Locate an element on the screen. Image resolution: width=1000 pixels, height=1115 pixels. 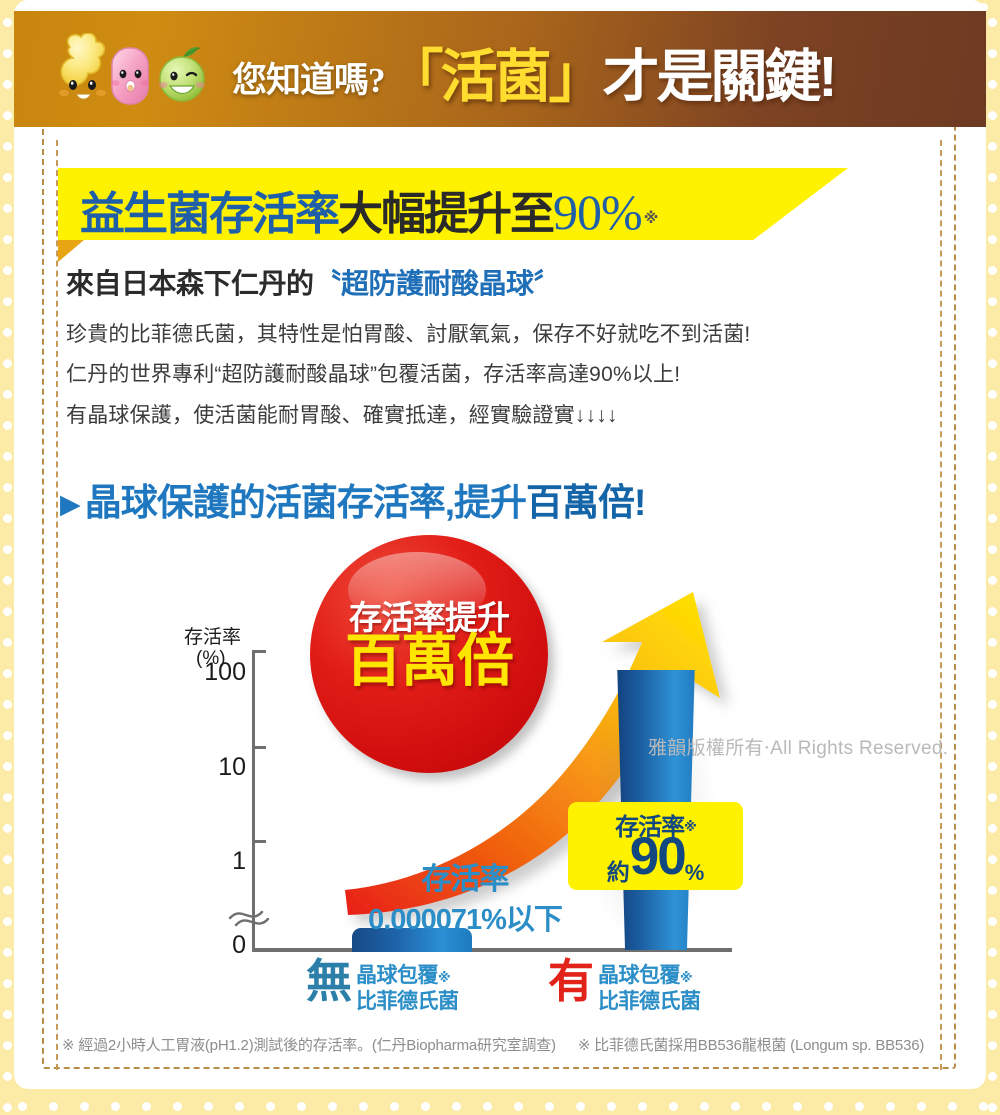
badge-line-2: 百萬倍 is located at coordinates (429, 661).